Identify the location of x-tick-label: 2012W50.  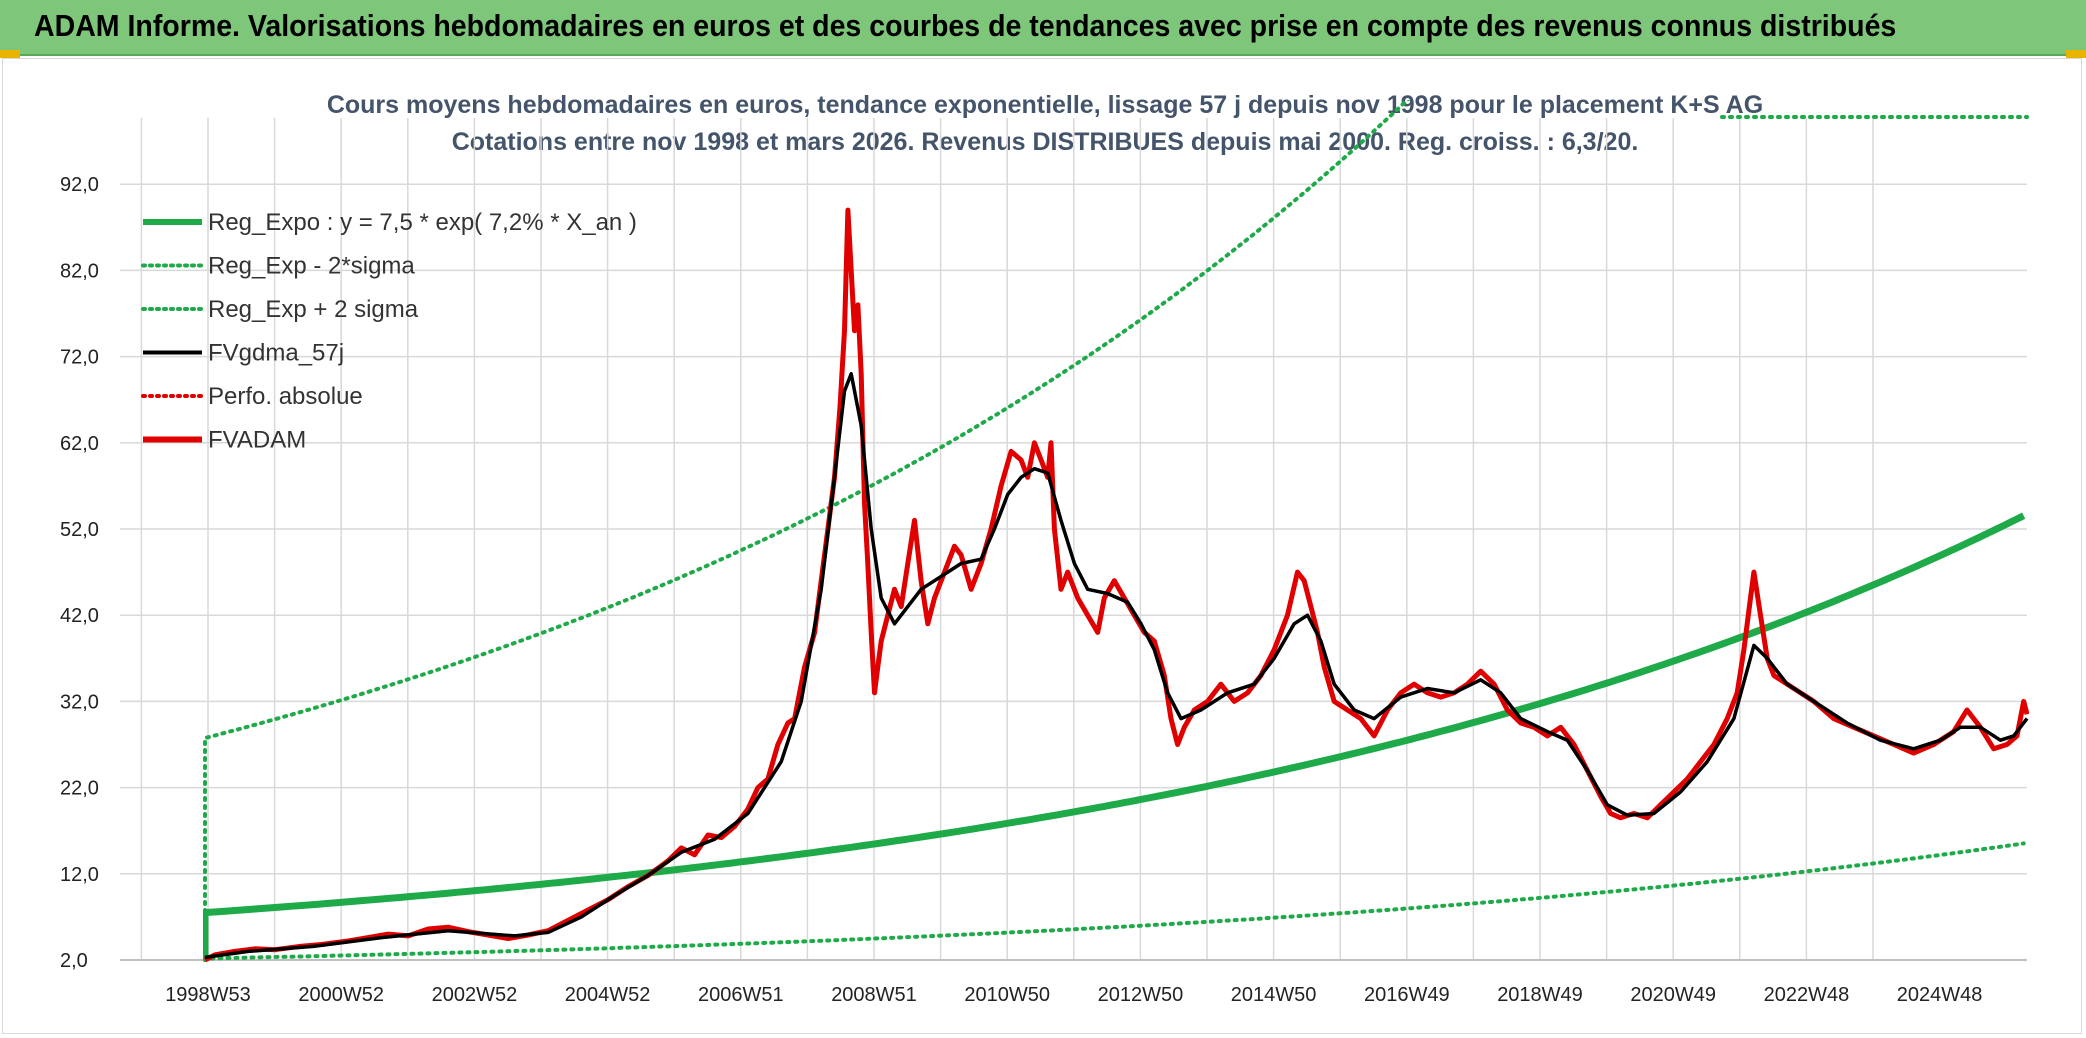
(1141, 995).